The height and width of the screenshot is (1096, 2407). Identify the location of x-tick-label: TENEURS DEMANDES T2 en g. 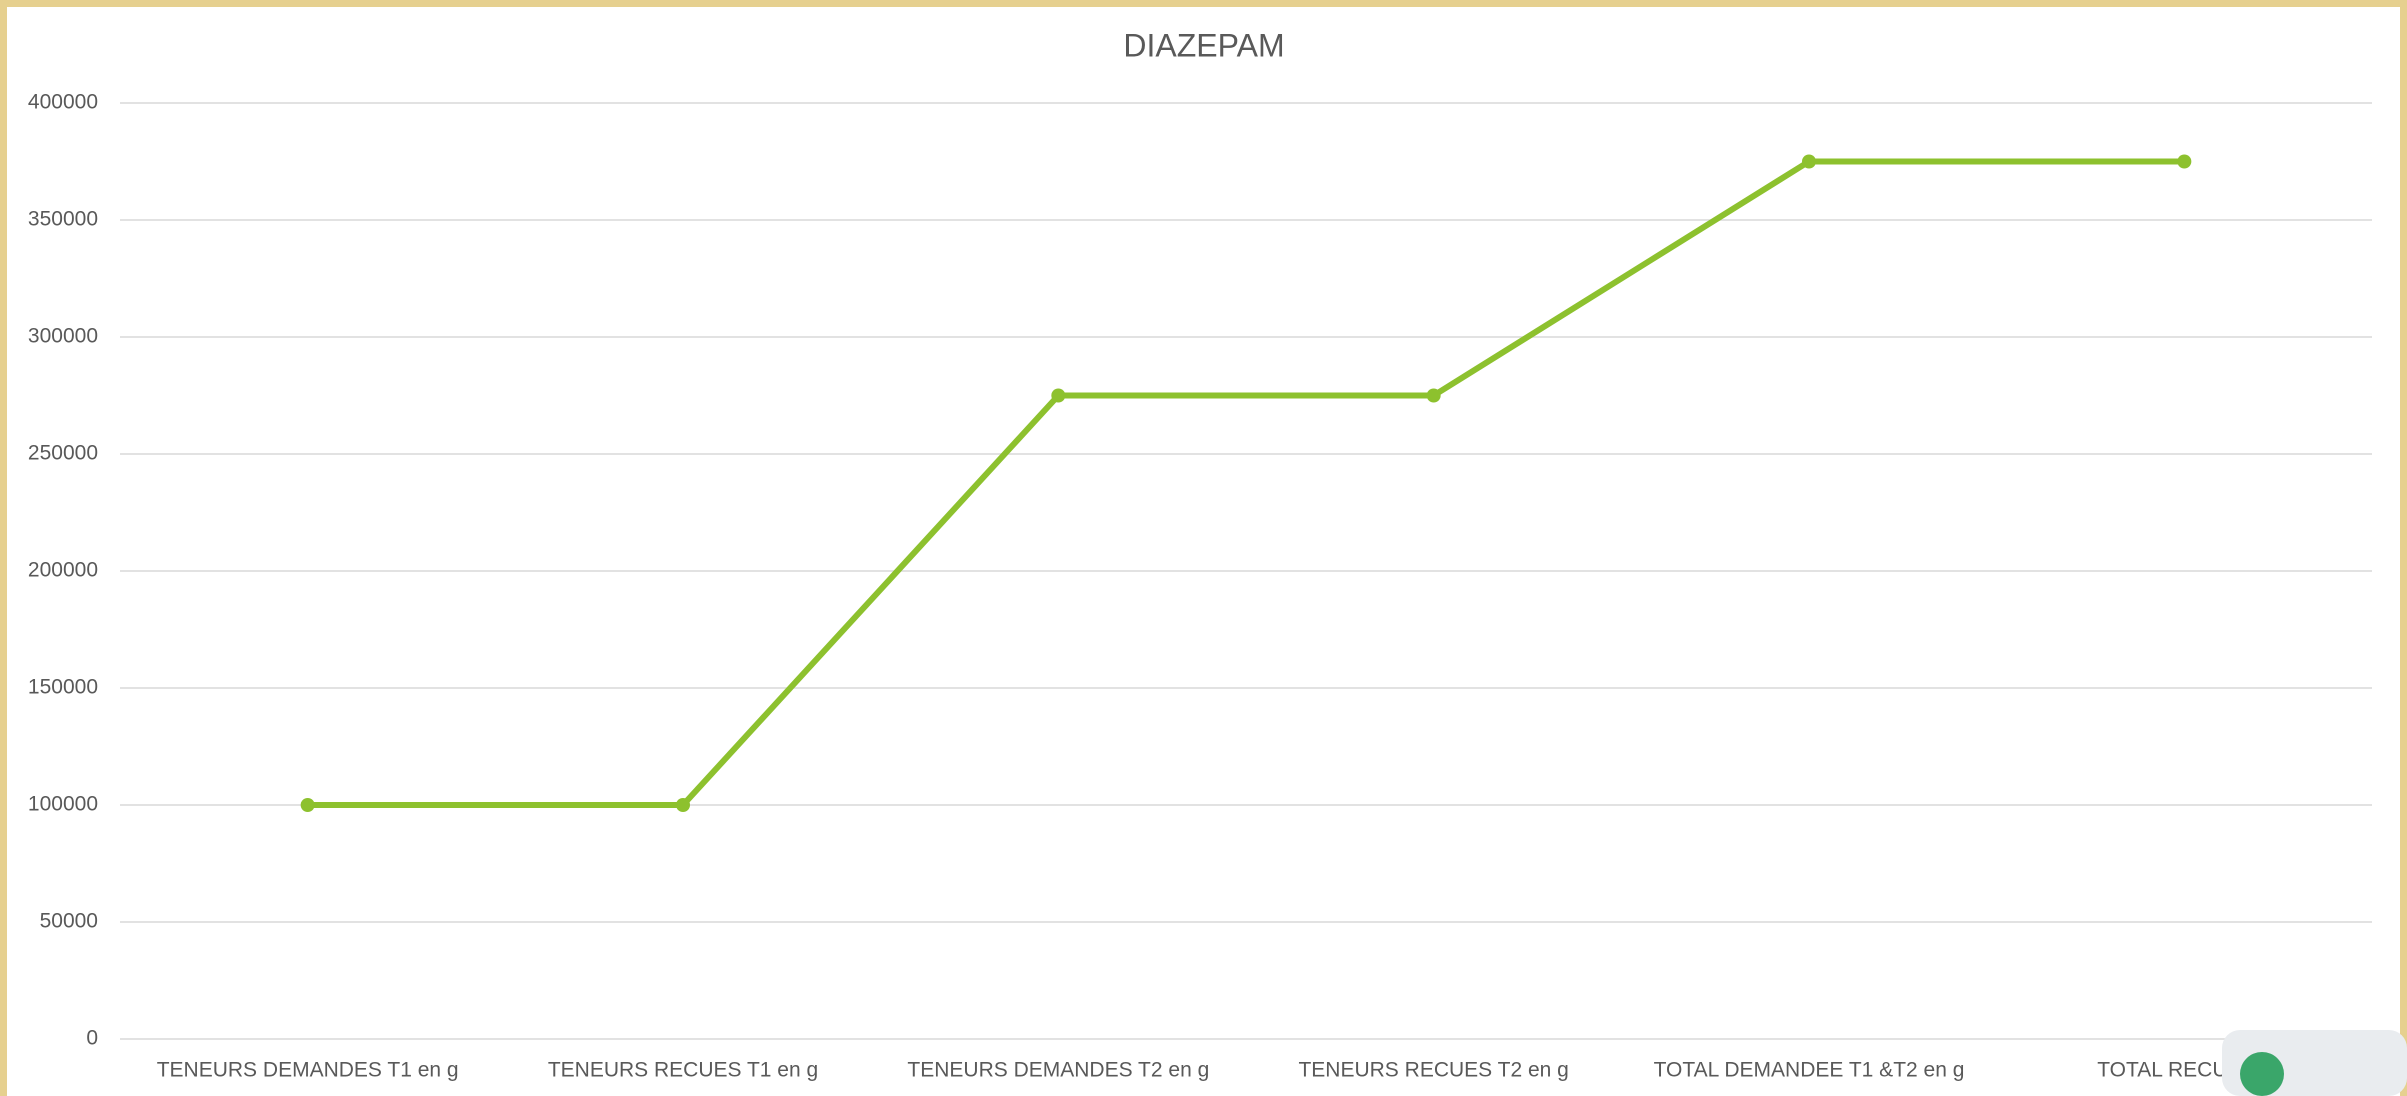
(1058, 1070).